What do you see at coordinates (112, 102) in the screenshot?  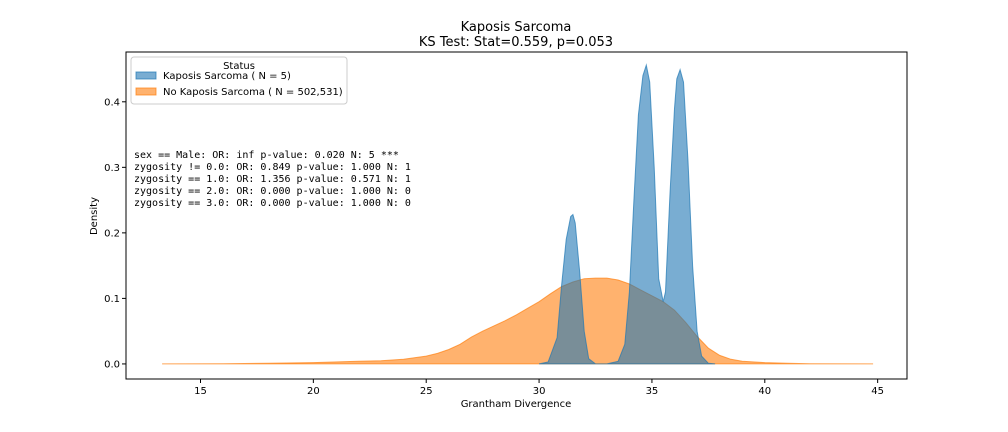 I see `y-tick-label: 0.4` at bounding box center [112, 102].